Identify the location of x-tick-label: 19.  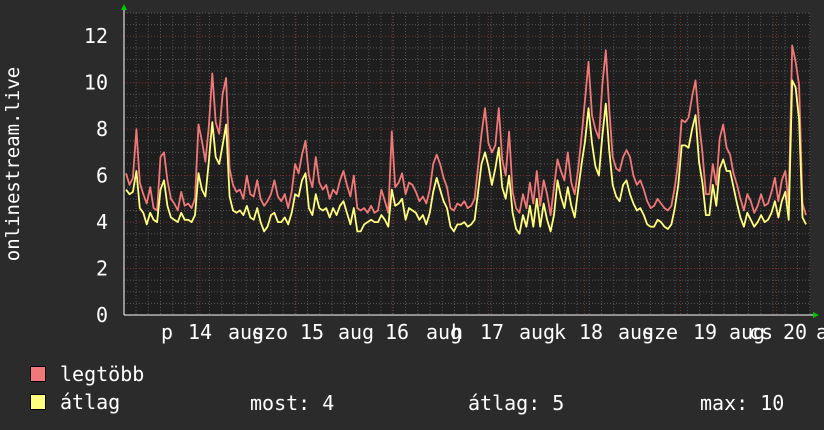
(705, 332).